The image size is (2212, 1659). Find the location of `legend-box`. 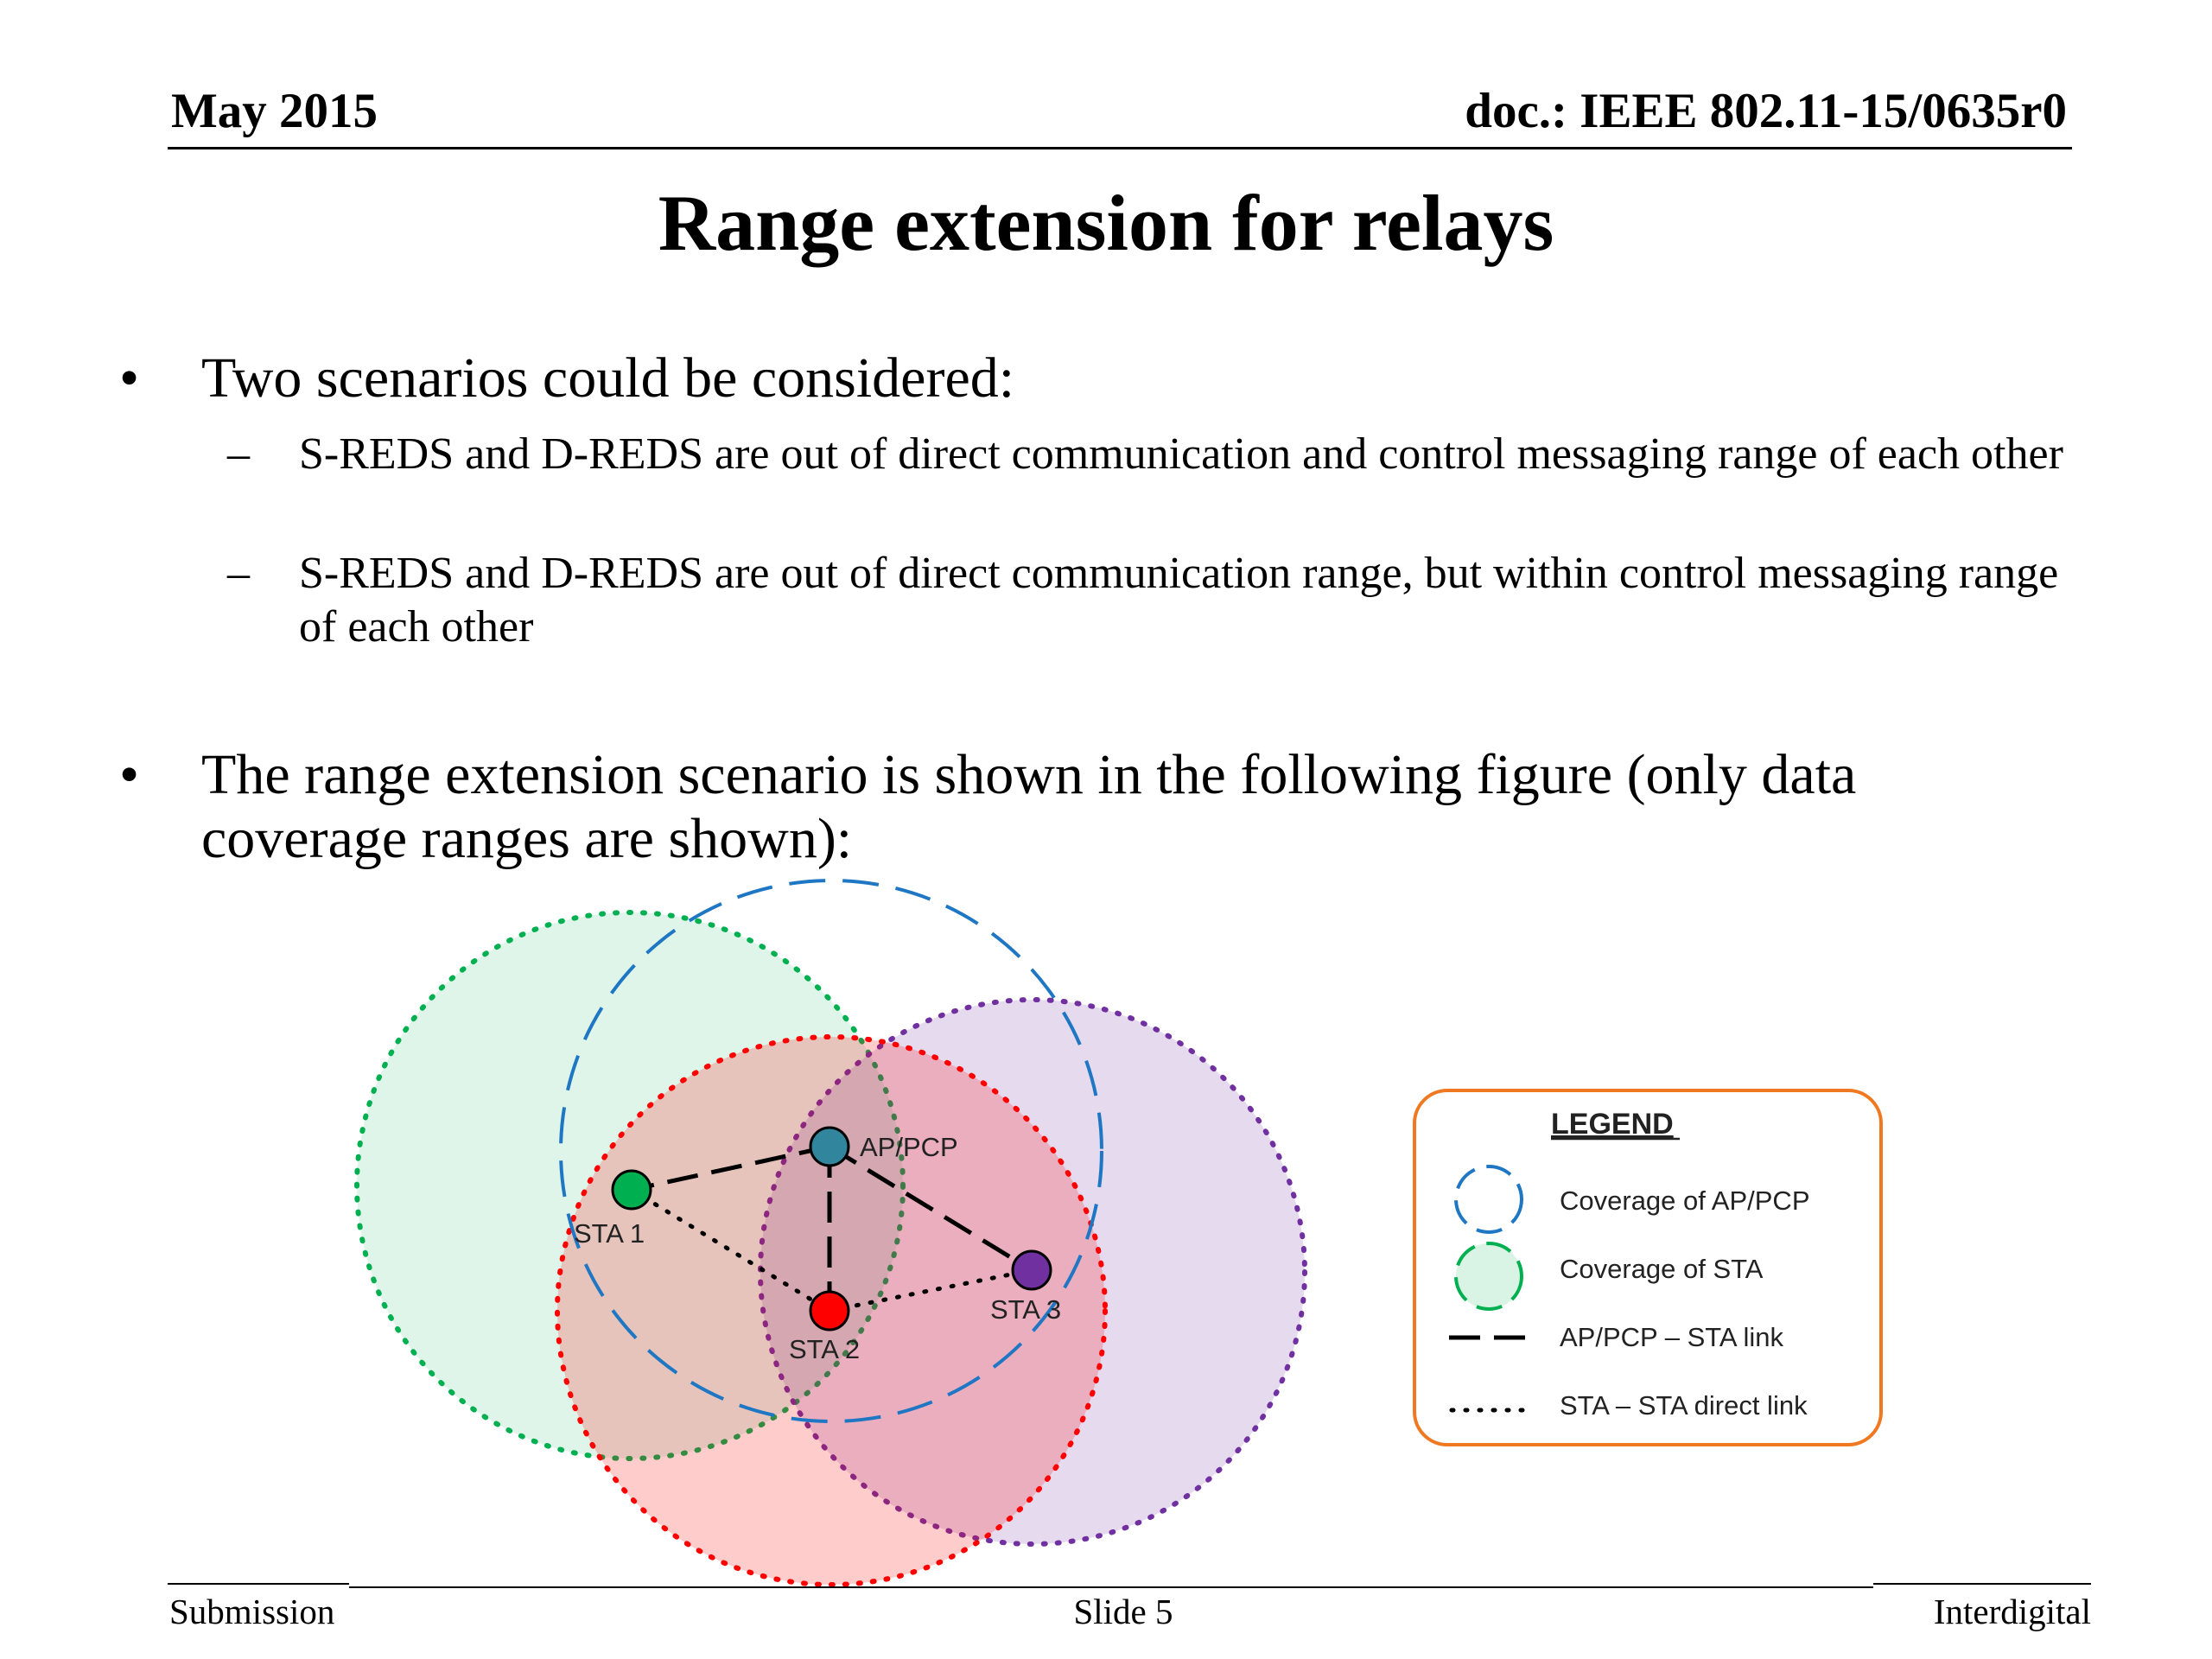

legend-box is located at coordinates (1648, 1267).